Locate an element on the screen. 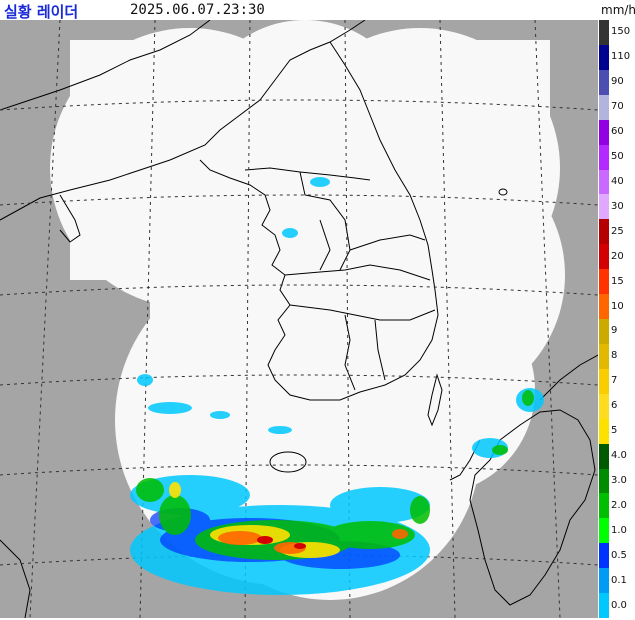  legend-label: 2.0 is located at coordinates (619, 505).